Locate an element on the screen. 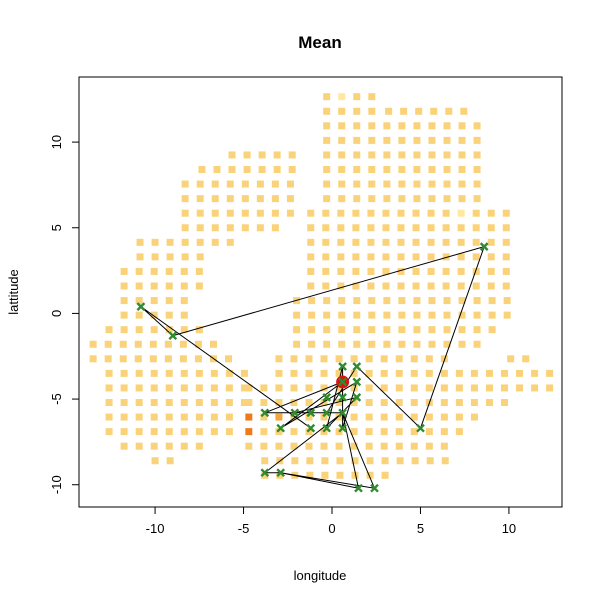  x-tick-label: 0 is located at coordinates (331, 528).